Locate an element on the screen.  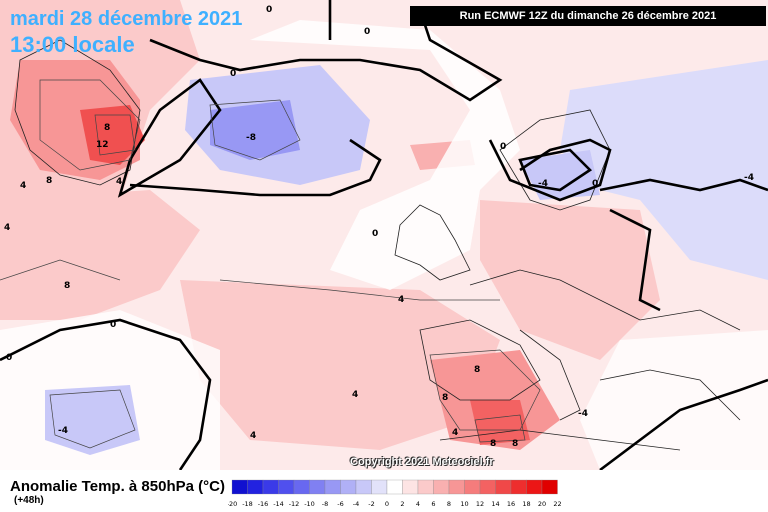
legend-tick-label: 10 is located at coordinates (464, 504).